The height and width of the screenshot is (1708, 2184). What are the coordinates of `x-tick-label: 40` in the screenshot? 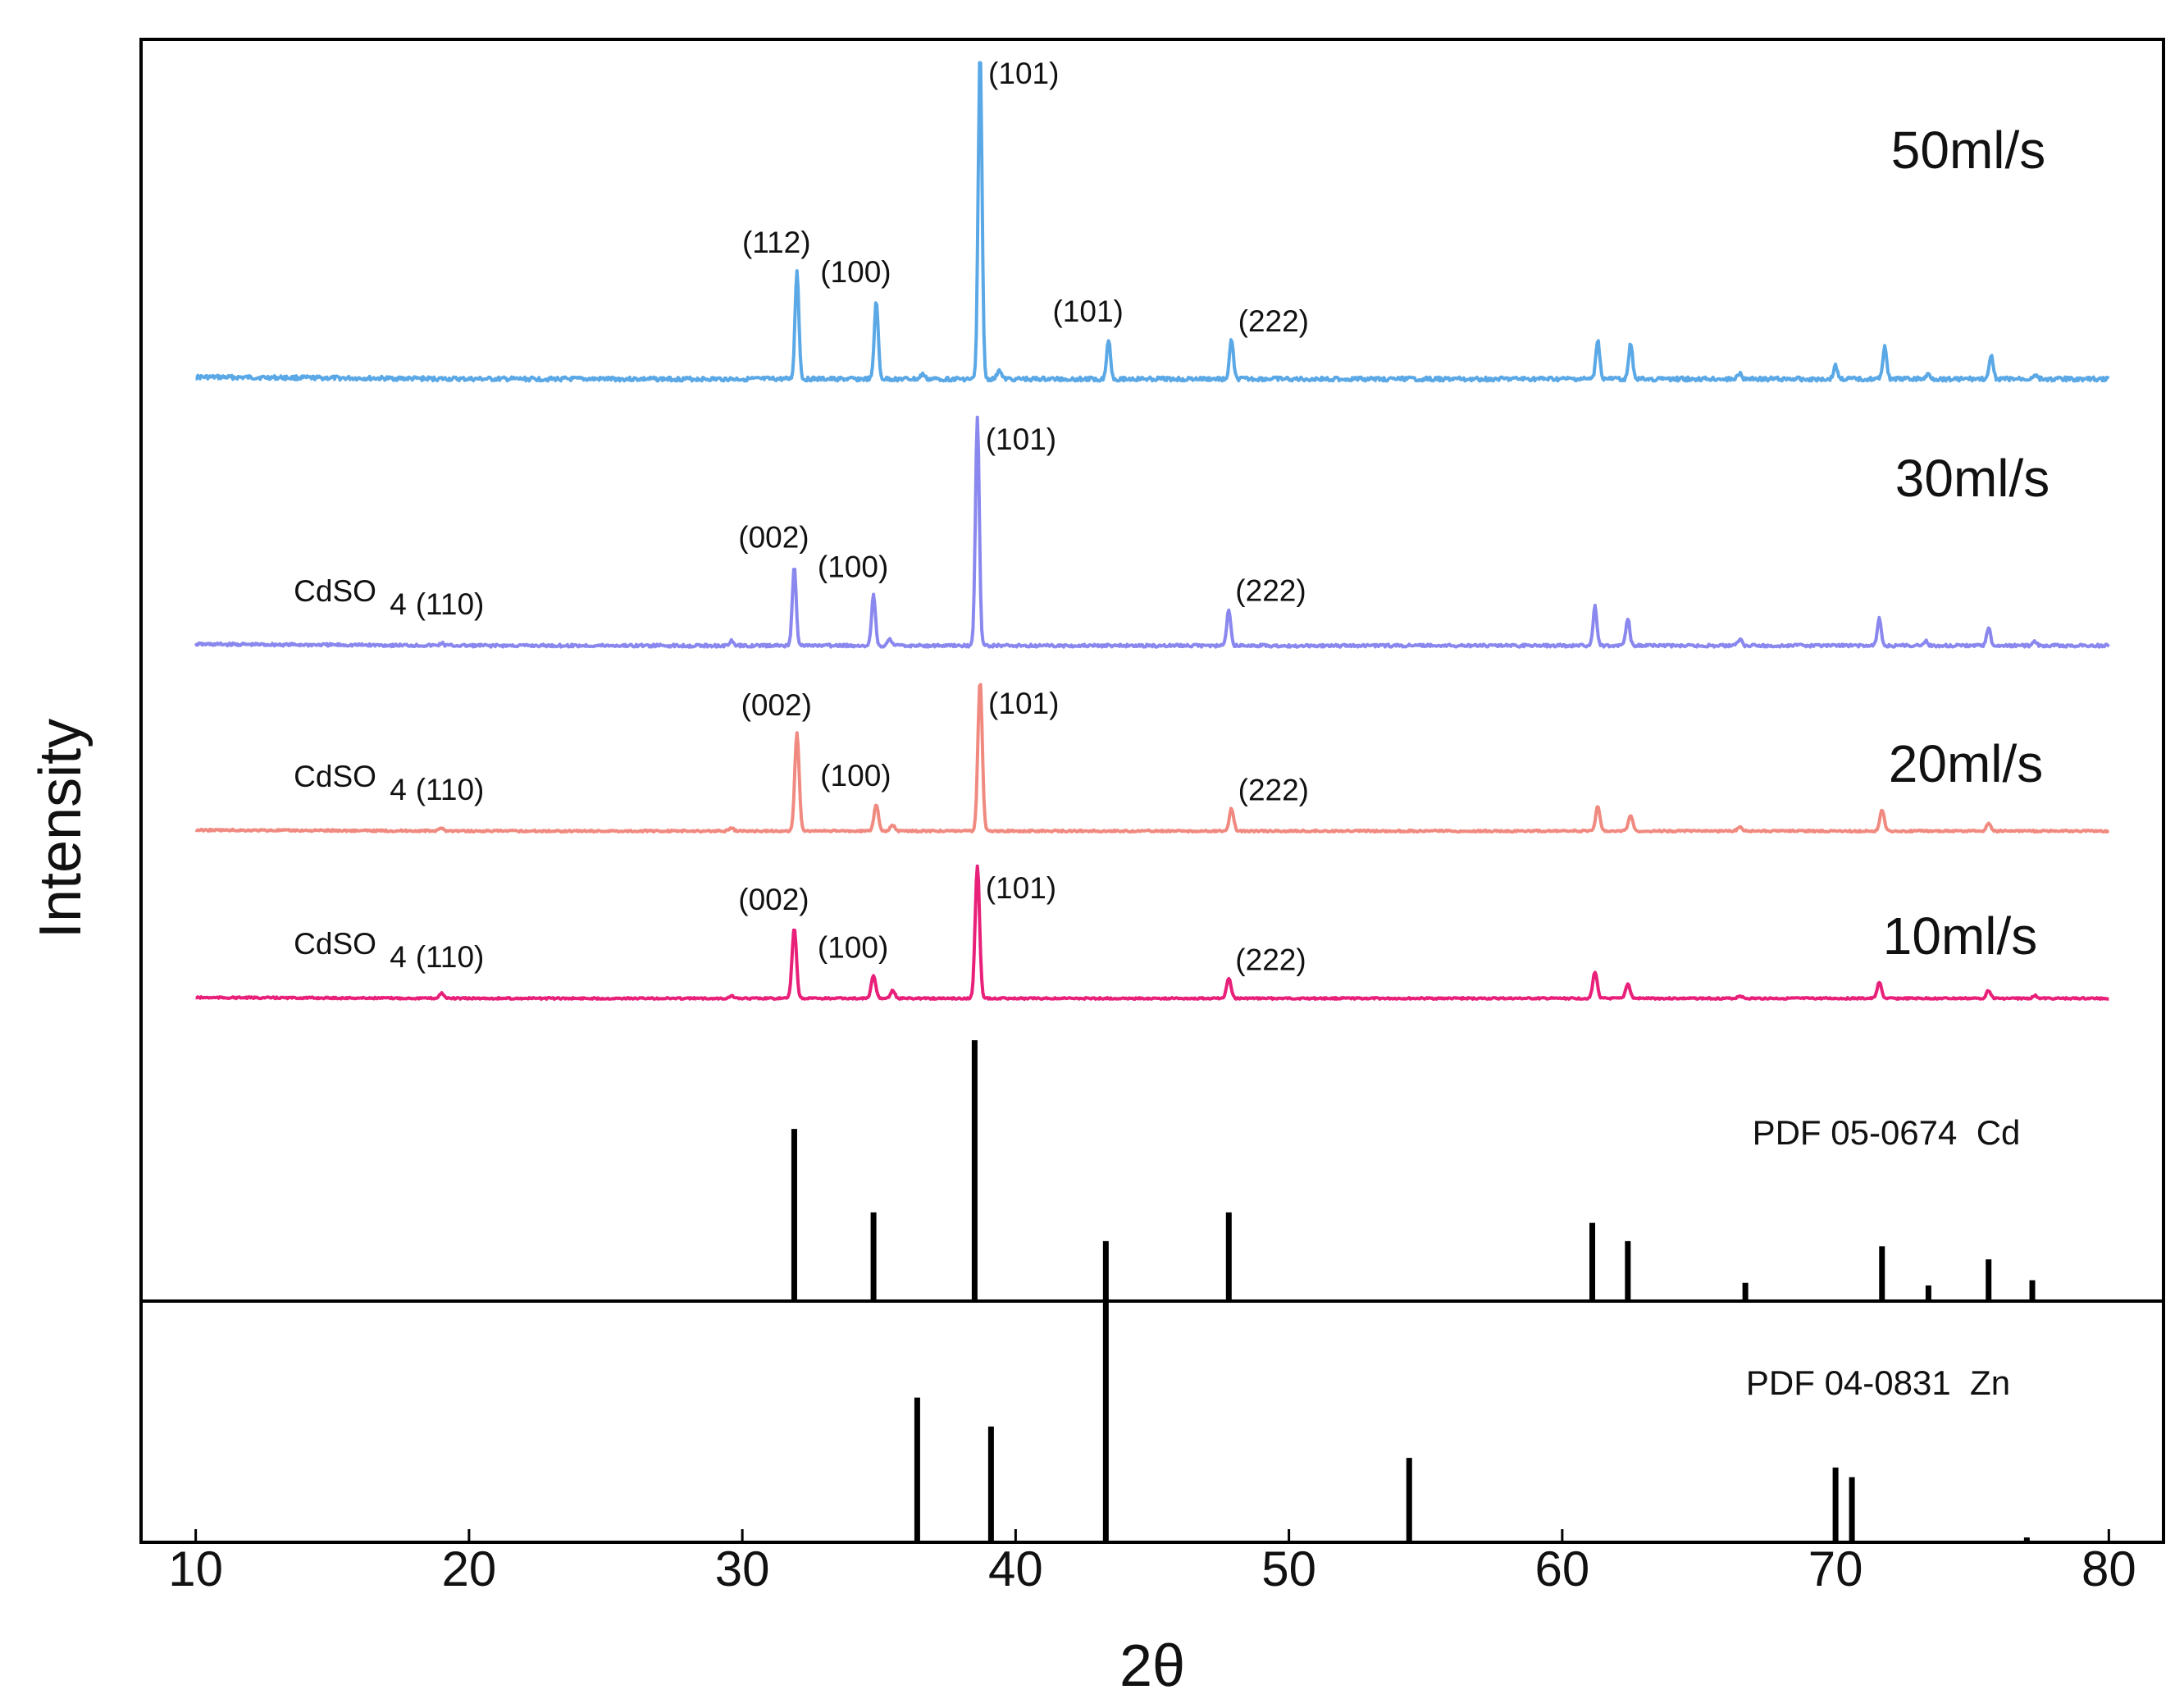 It's located at (1016, 1568).